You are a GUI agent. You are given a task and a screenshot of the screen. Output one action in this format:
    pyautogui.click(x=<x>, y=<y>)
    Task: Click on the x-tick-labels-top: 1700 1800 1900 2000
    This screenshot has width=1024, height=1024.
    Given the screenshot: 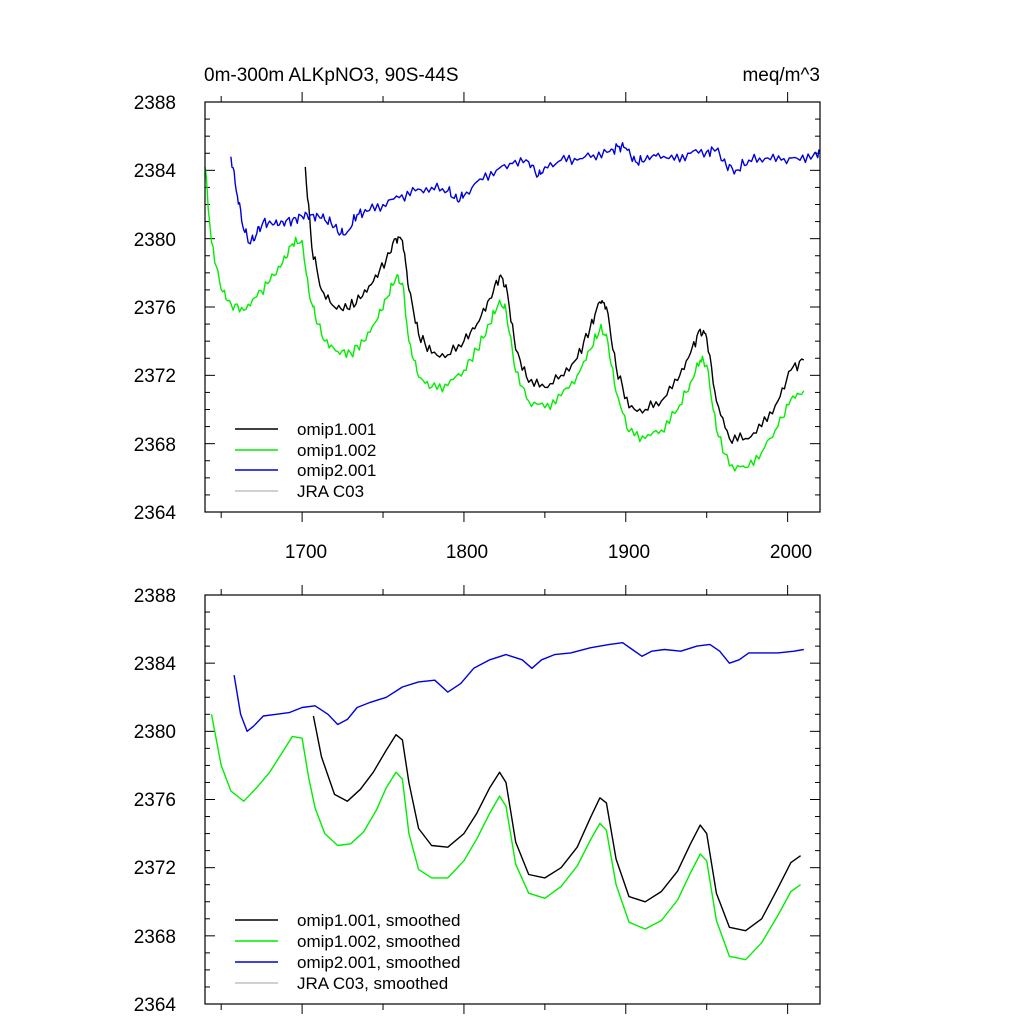 What is the action you would take?
    pyautogui.click(x=548, y=552)
    